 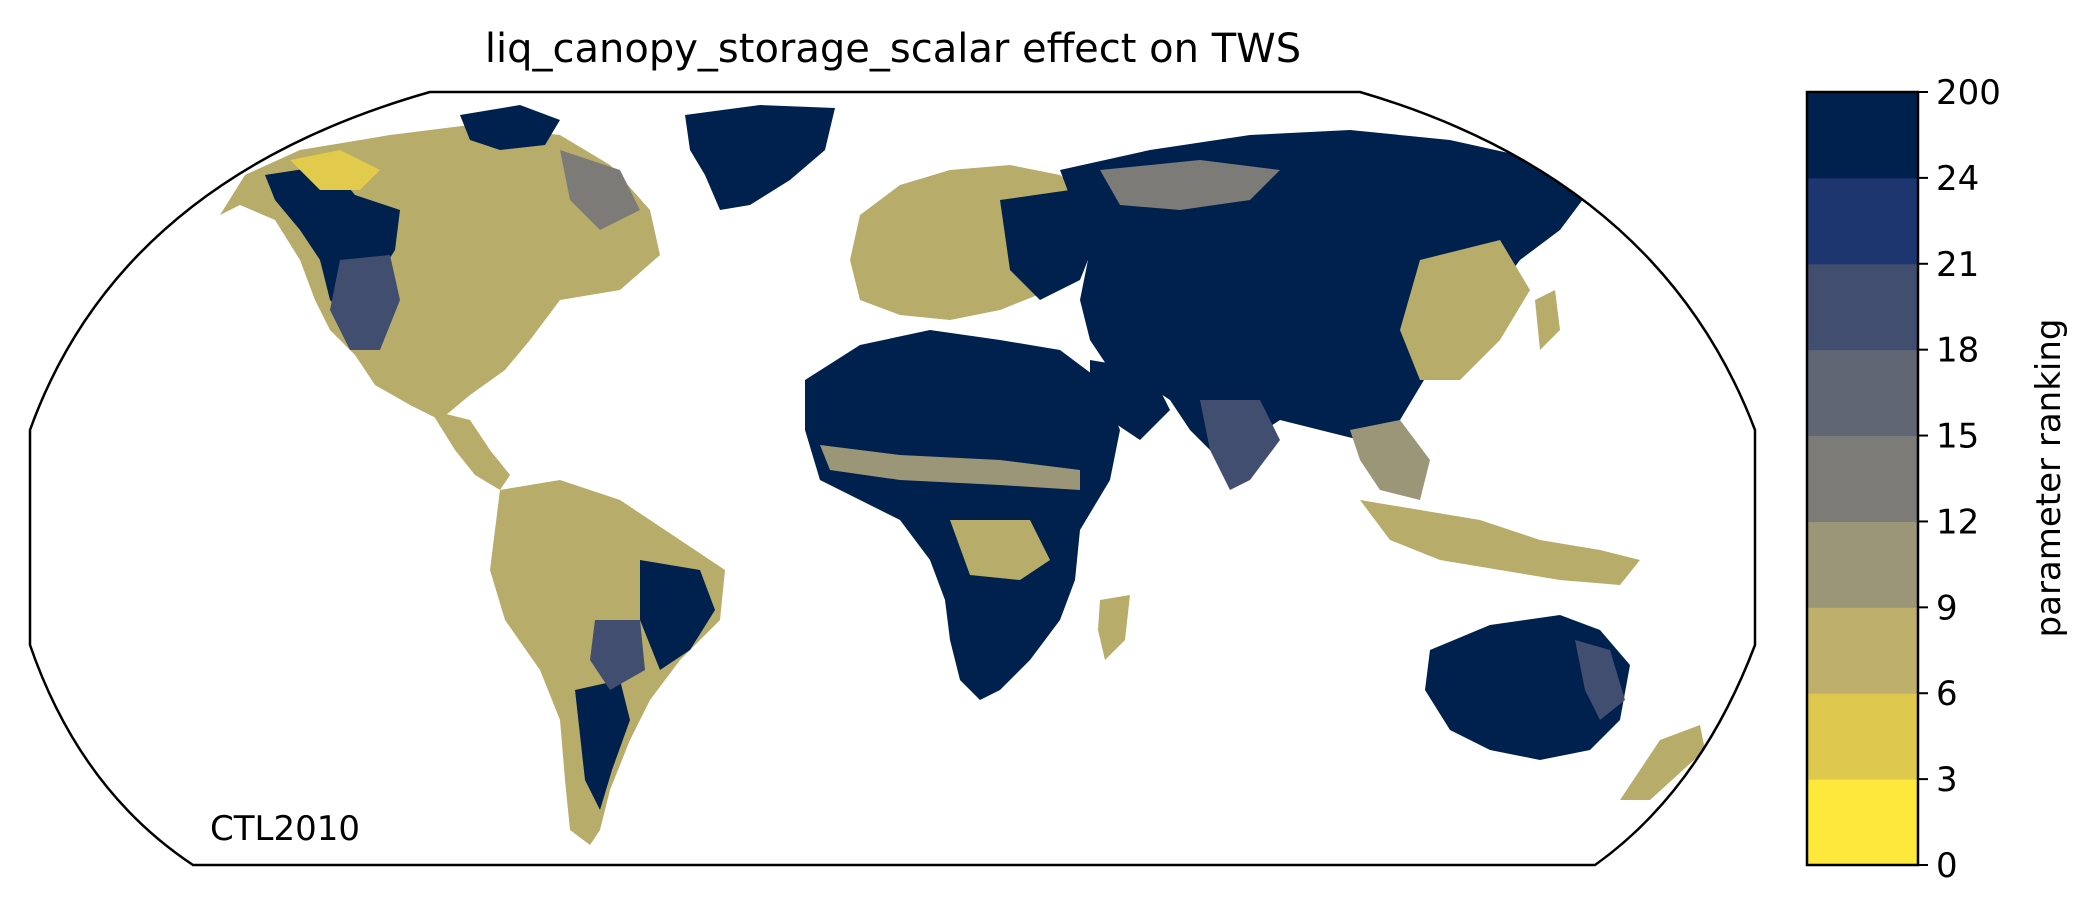 What do you see at coordinates (335, 170) in the screenshot?
I see `north-america-north` at bounding box center [335, 170].